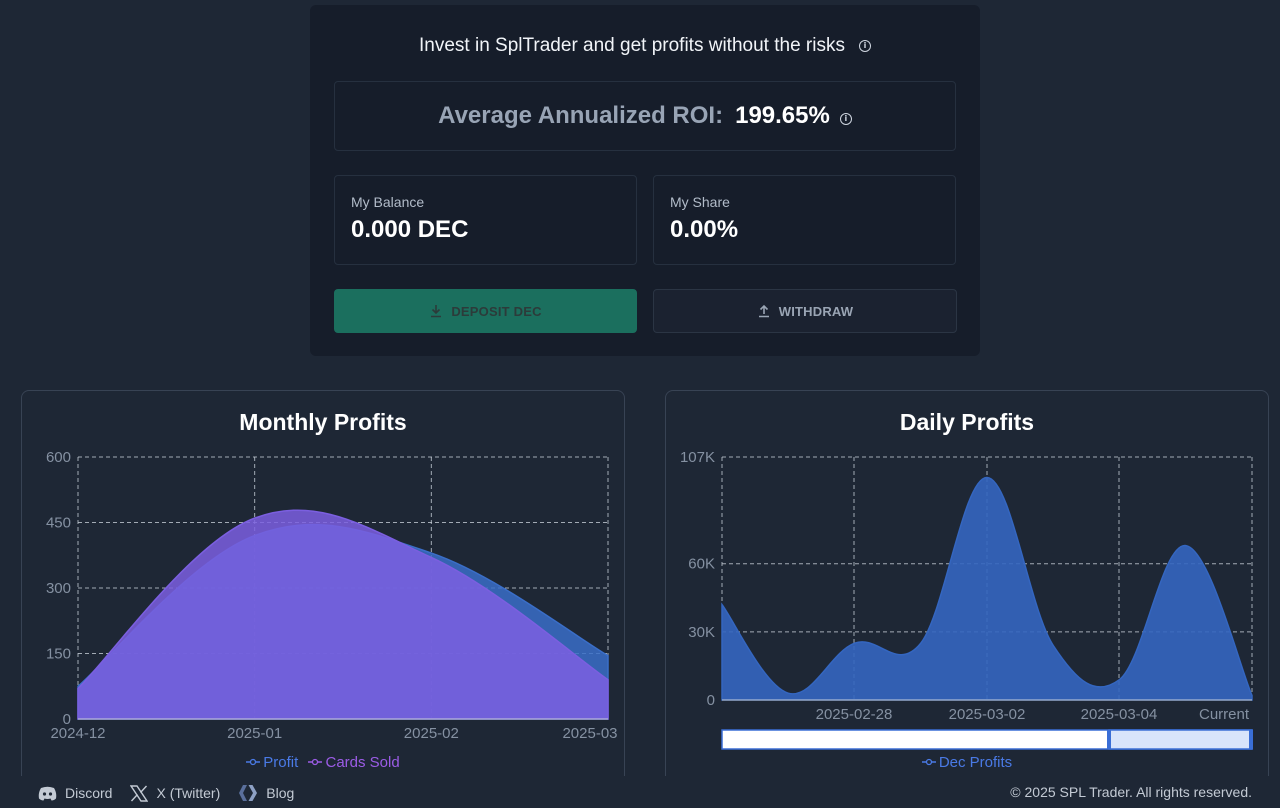 The width and height of the screenshot is (1280, 808). I want to click on x-tick-label: Current, so click(1224, 714).